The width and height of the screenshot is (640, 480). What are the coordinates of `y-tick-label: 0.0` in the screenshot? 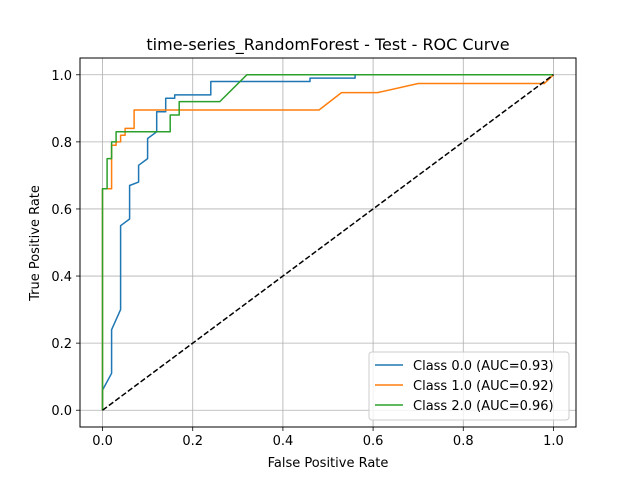 It's located at (61, 411).